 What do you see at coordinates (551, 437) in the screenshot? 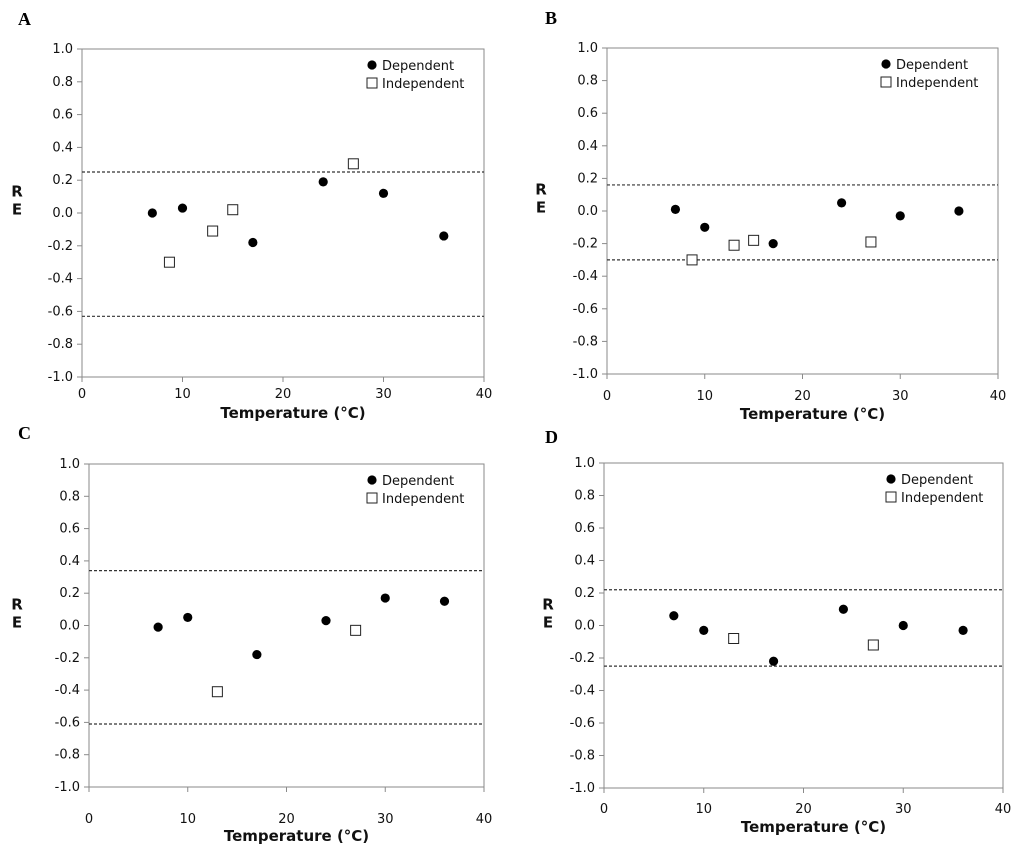
I see `panel-label: D` at bounding box center [551, 437].